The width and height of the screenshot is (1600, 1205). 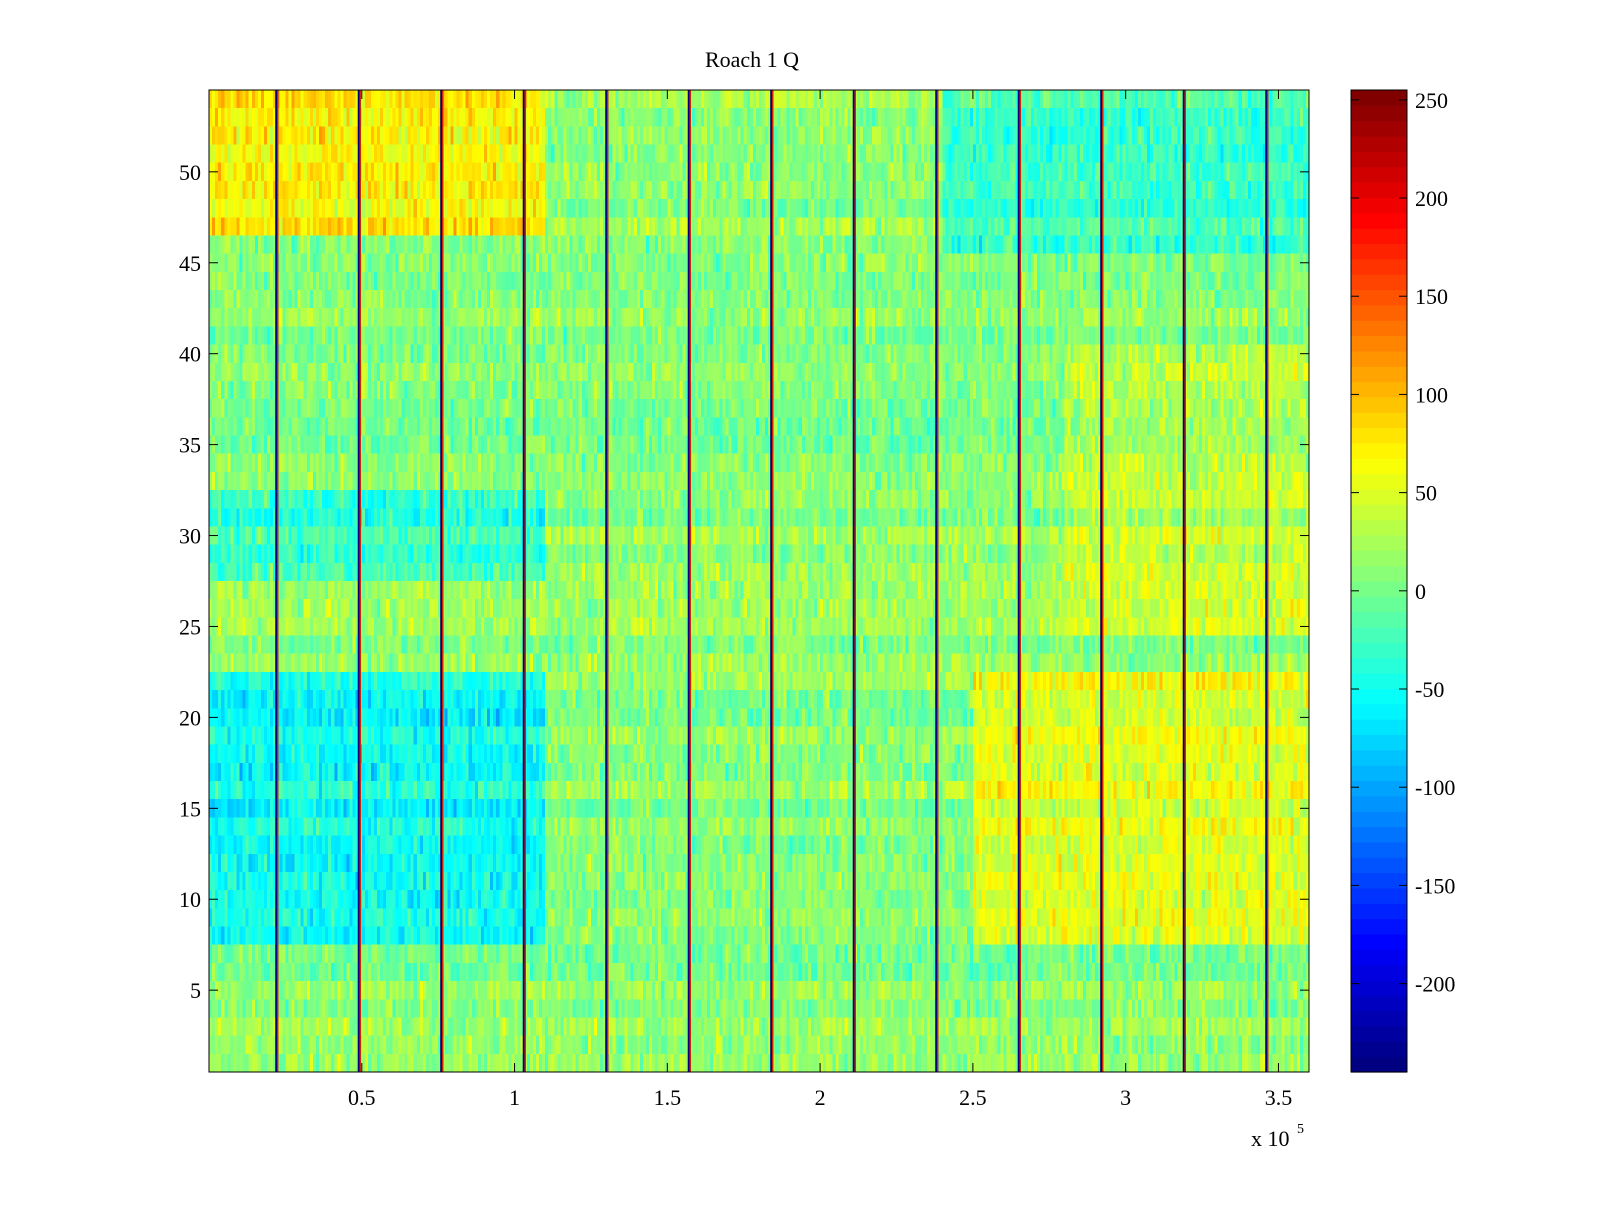 I want to click on x-tick-label: 1, so click(x=514, y=1097).